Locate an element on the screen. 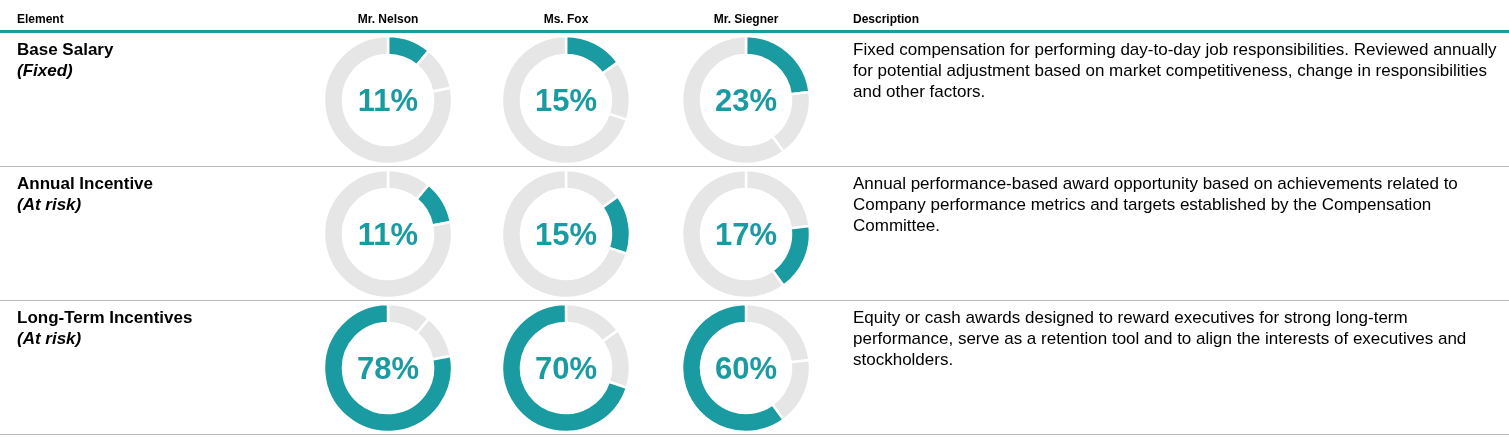  text: 60% is located at coordinates (746, 368).